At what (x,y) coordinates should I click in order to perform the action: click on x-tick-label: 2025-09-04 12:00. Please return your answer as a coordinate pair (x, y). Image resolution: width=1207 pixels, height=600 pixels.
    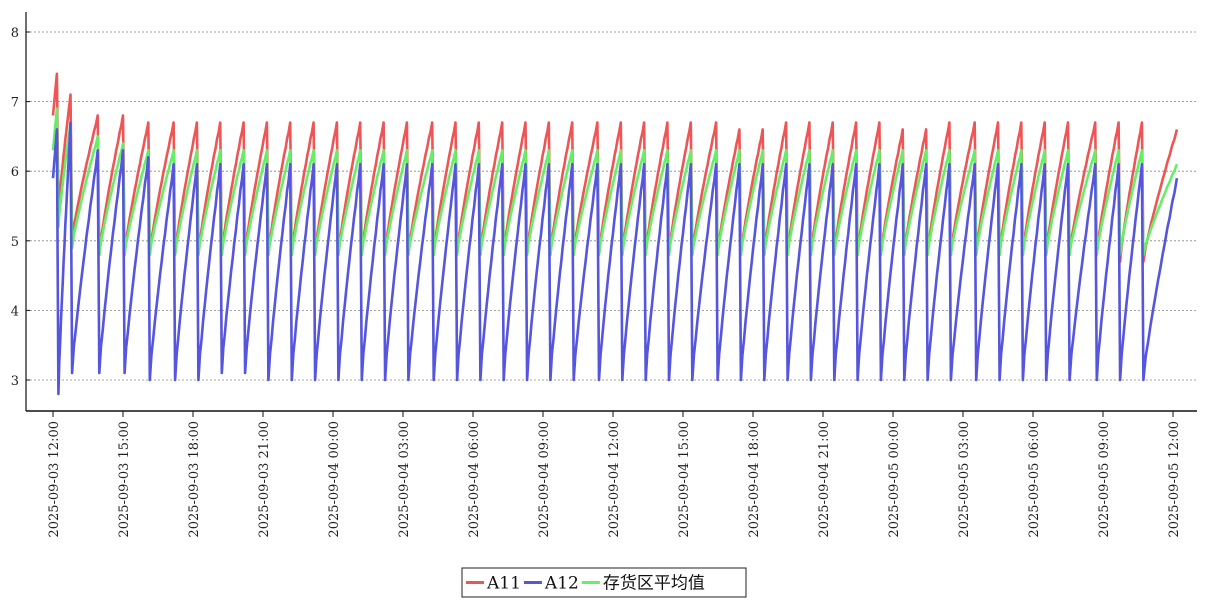
    Looking at the image, I should click on (614, 479).